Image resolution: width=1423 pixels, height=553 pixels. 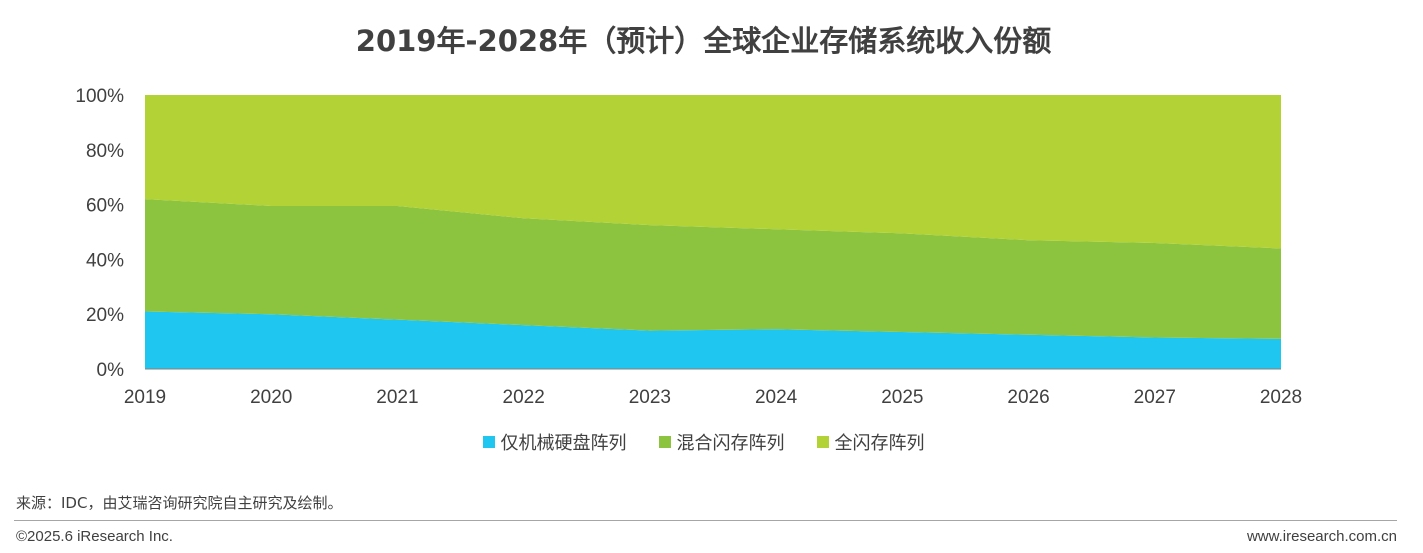 I want to click on legend-item-0: 仅机械硬盘阵列, so click(x=554, y=442).